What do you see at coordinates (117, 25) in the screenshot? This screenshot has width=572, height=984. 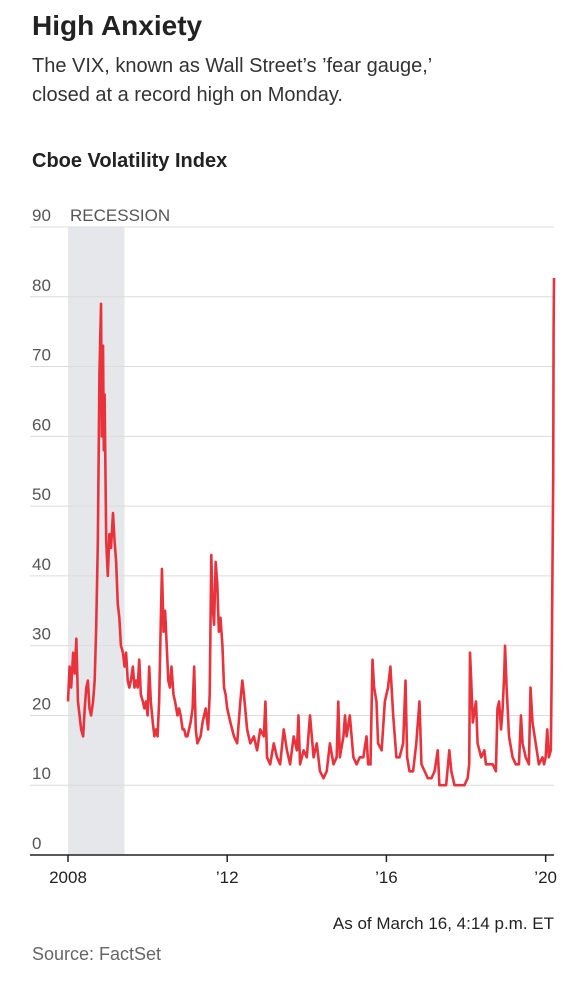 I see `title: High Anxiety` at bounding box center [117, 25].